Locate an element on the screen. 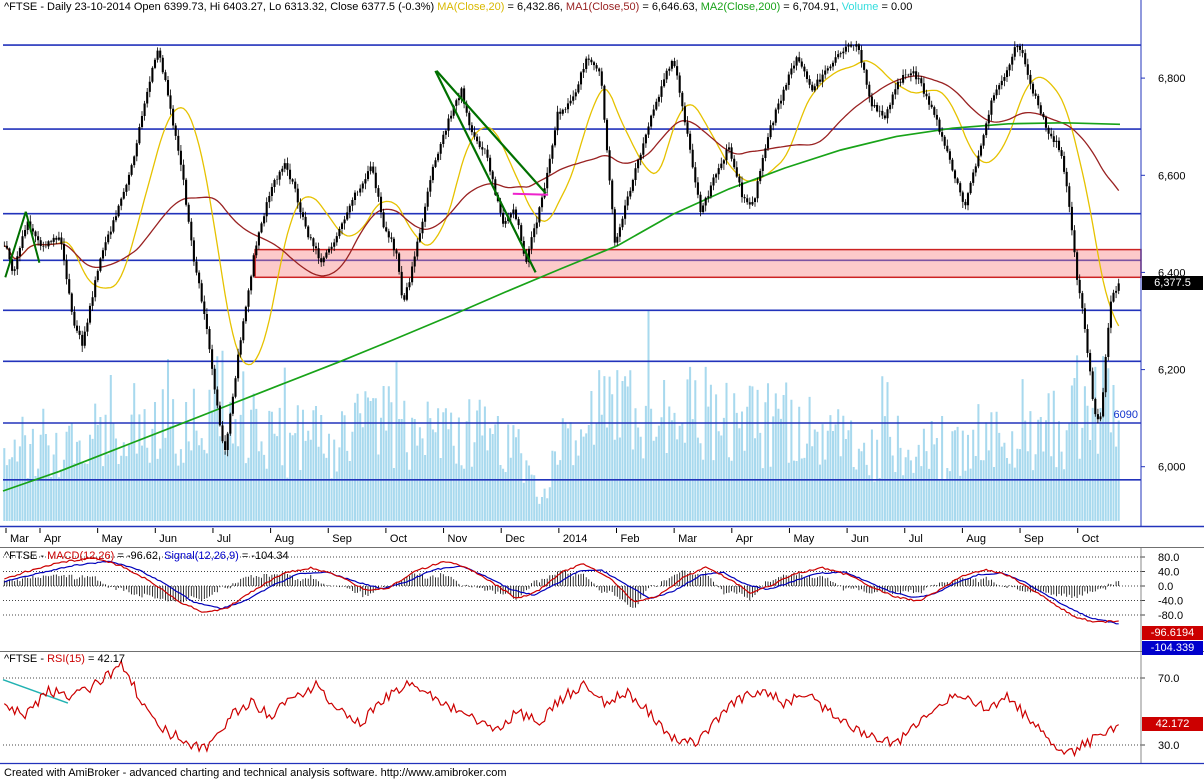 Image resolution: width=1204 pixels, height=781 pixels. svg-text: -80.0 is located at coordinates (1170, 616).